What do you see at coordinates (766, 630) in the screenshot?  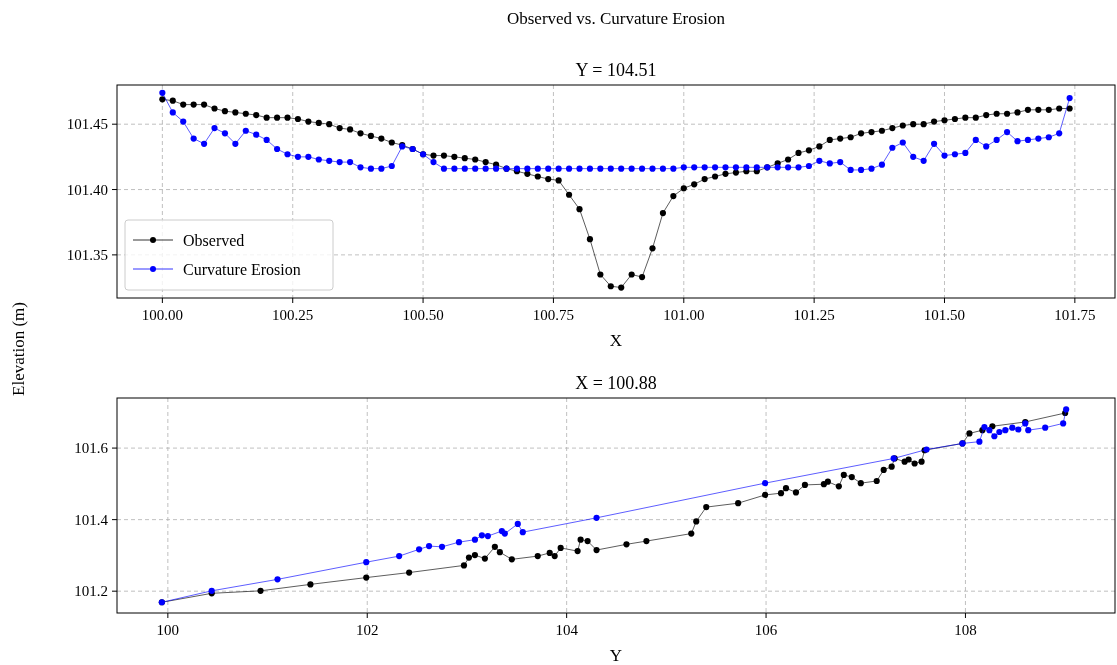 I see `x-tick-label: 106` at bounding box center [766, 630].